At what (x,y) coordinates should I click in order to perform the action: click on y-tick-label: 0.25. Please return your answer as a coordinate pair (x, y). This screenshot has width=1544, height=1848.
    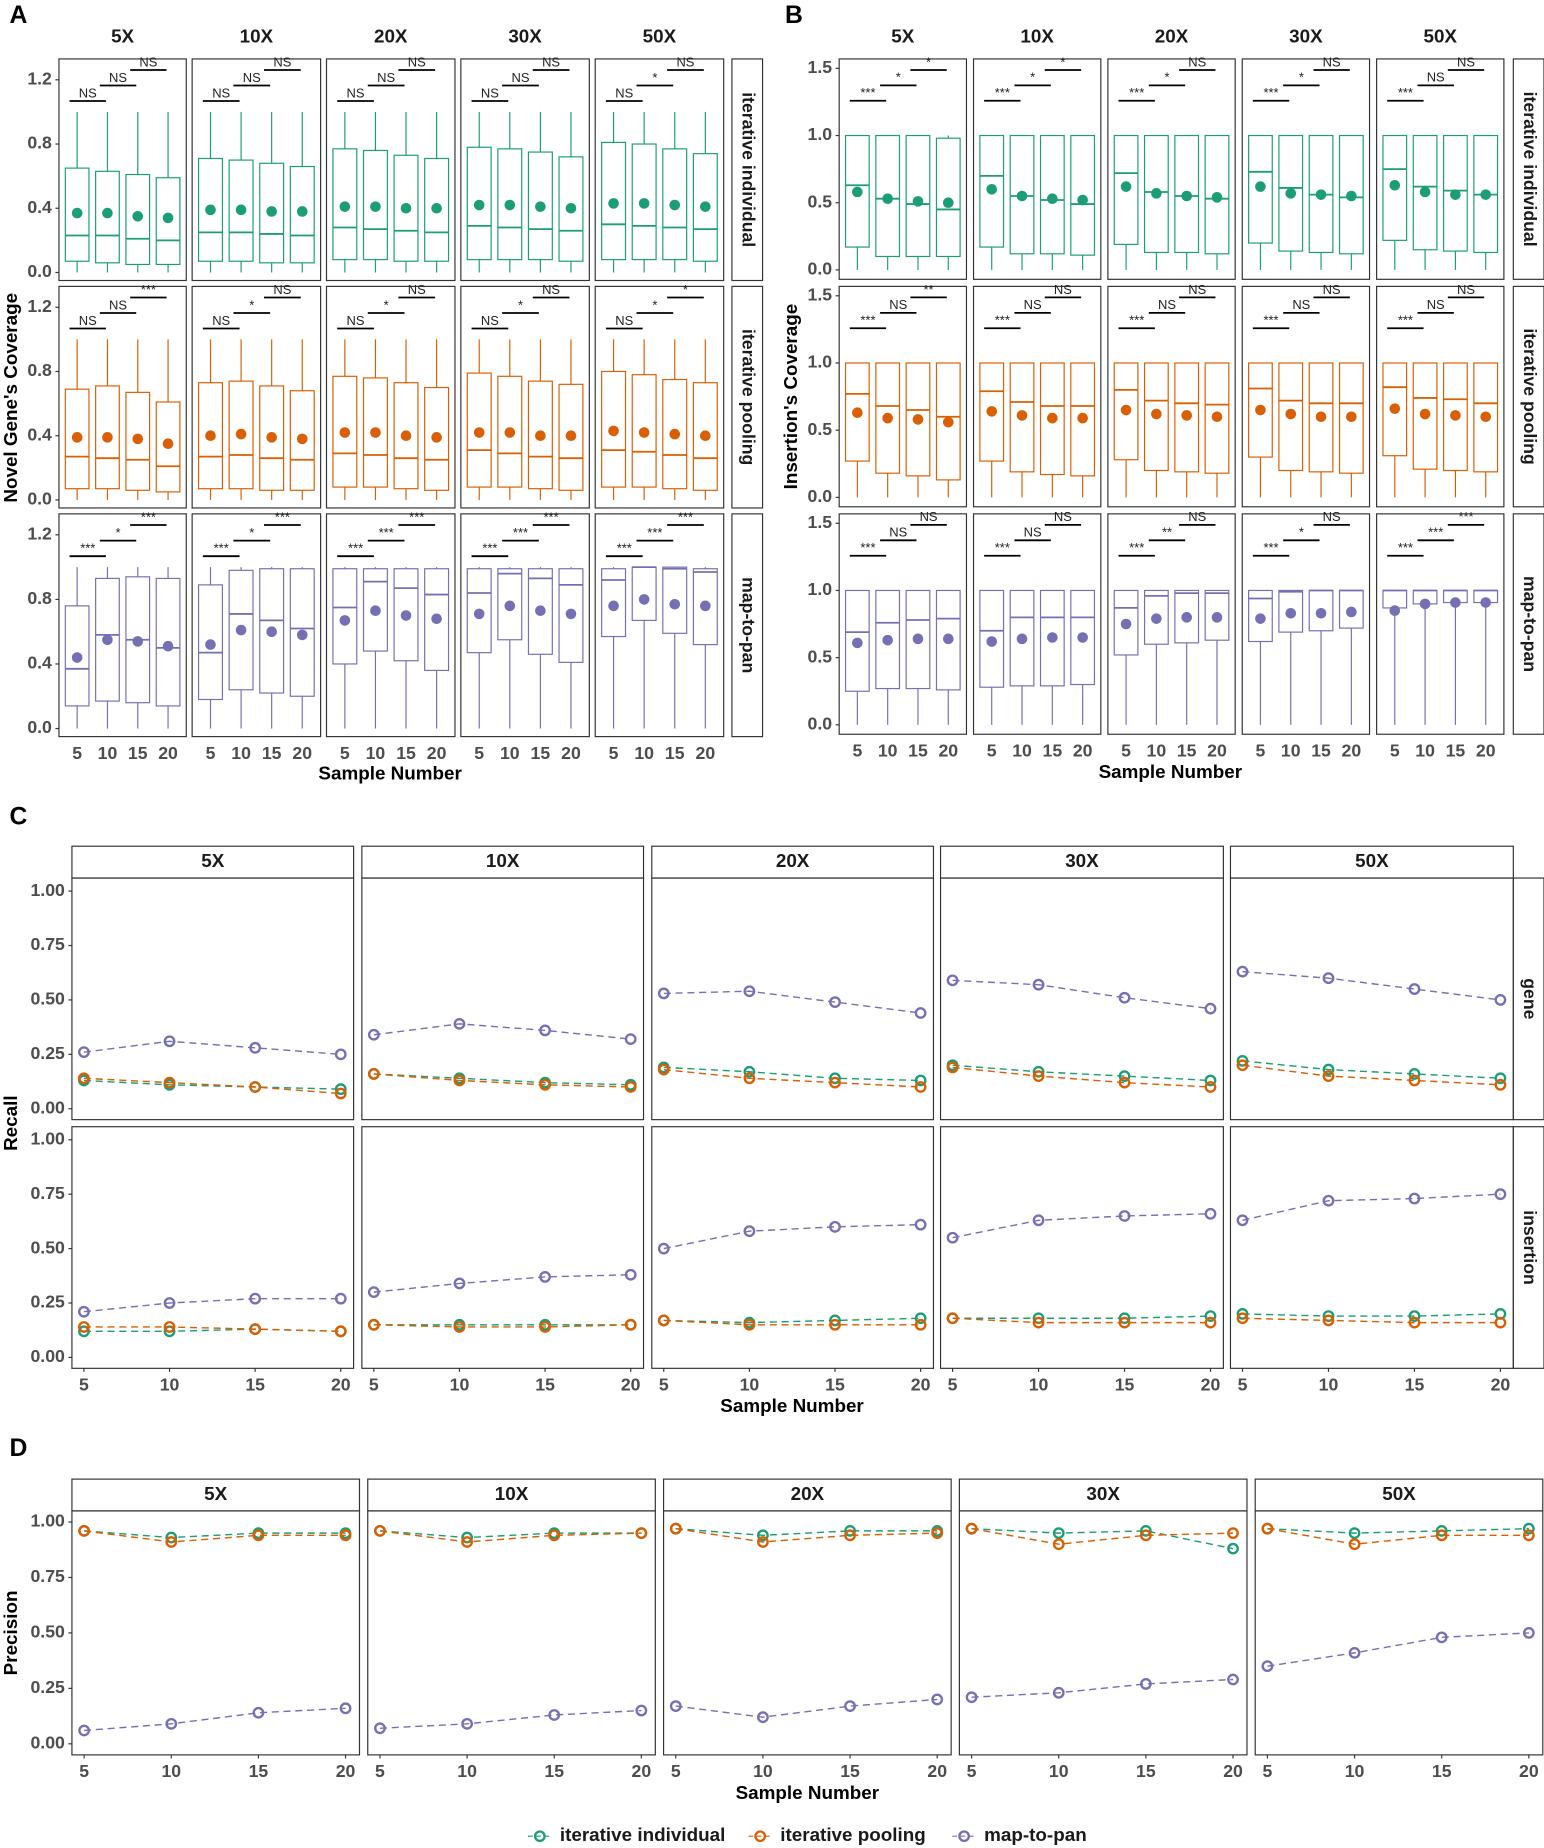
    Looking at the image, I should click on (47, 1302).